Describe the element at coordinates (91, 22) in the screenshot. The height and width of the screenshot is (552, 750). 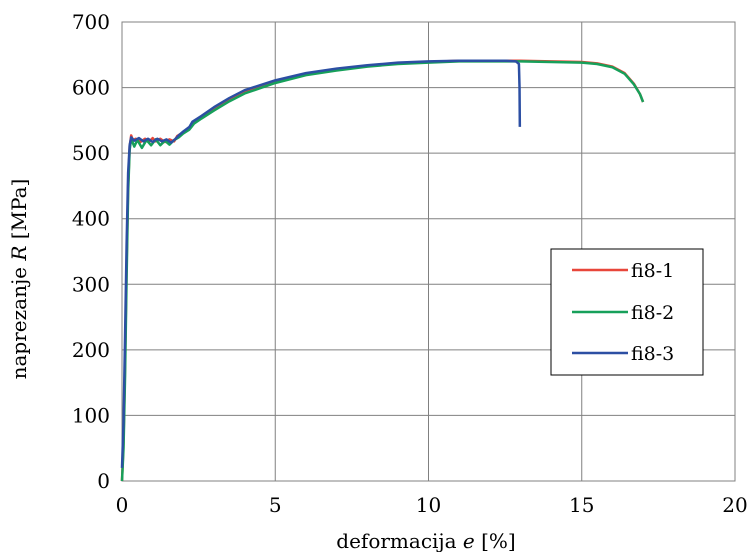
I see `y-tick-label-7: 700` at that location.